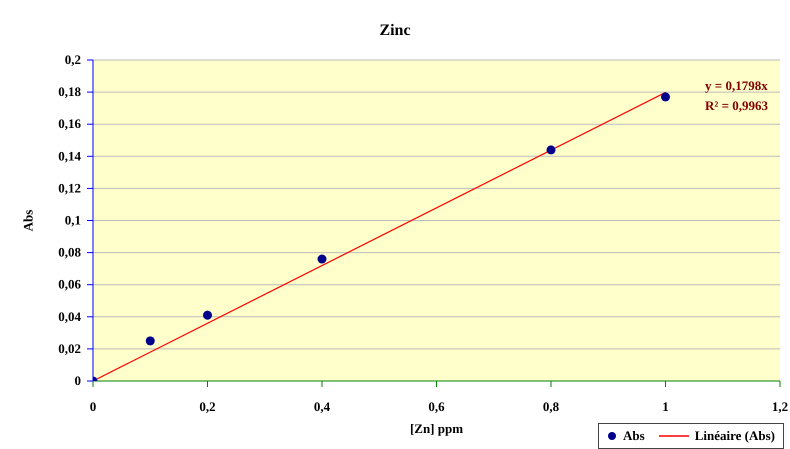  I want to click on annotation: R² = 0,9963, so click(736, 106).